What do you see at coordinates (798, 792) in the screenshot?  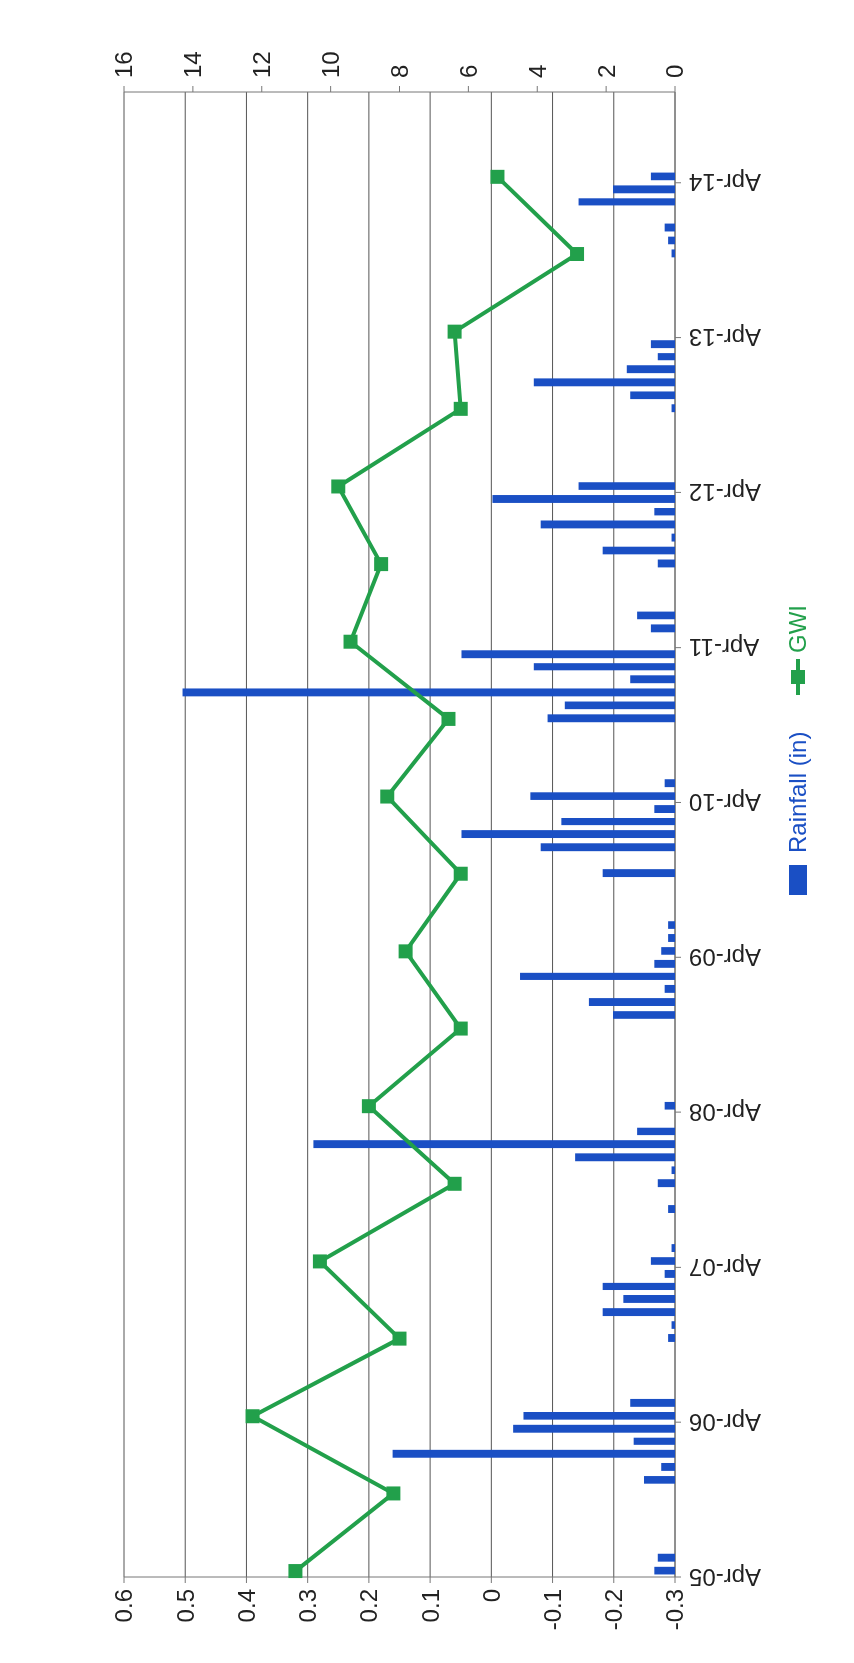 I see `text: Rainfall (in)` at bounding box center [798, 792].